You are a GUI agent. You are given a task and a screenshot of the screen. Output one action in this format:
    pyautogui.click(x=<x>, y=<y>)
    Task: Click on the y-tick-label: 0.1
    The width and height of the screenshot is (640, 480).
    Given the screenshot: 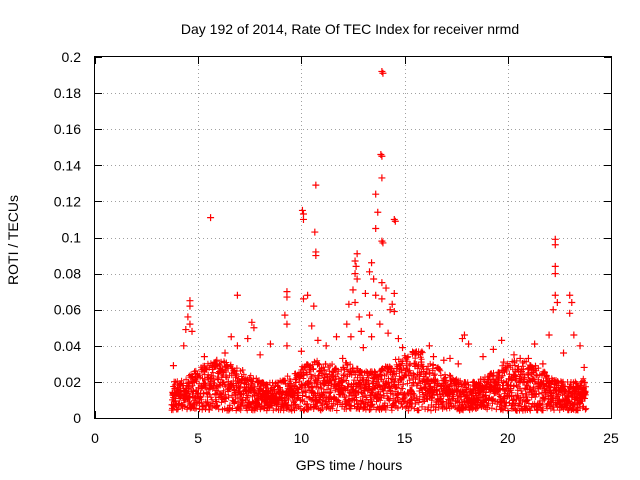 What is the action you would take?
    pyautogui.click(x=72, y=238)
    